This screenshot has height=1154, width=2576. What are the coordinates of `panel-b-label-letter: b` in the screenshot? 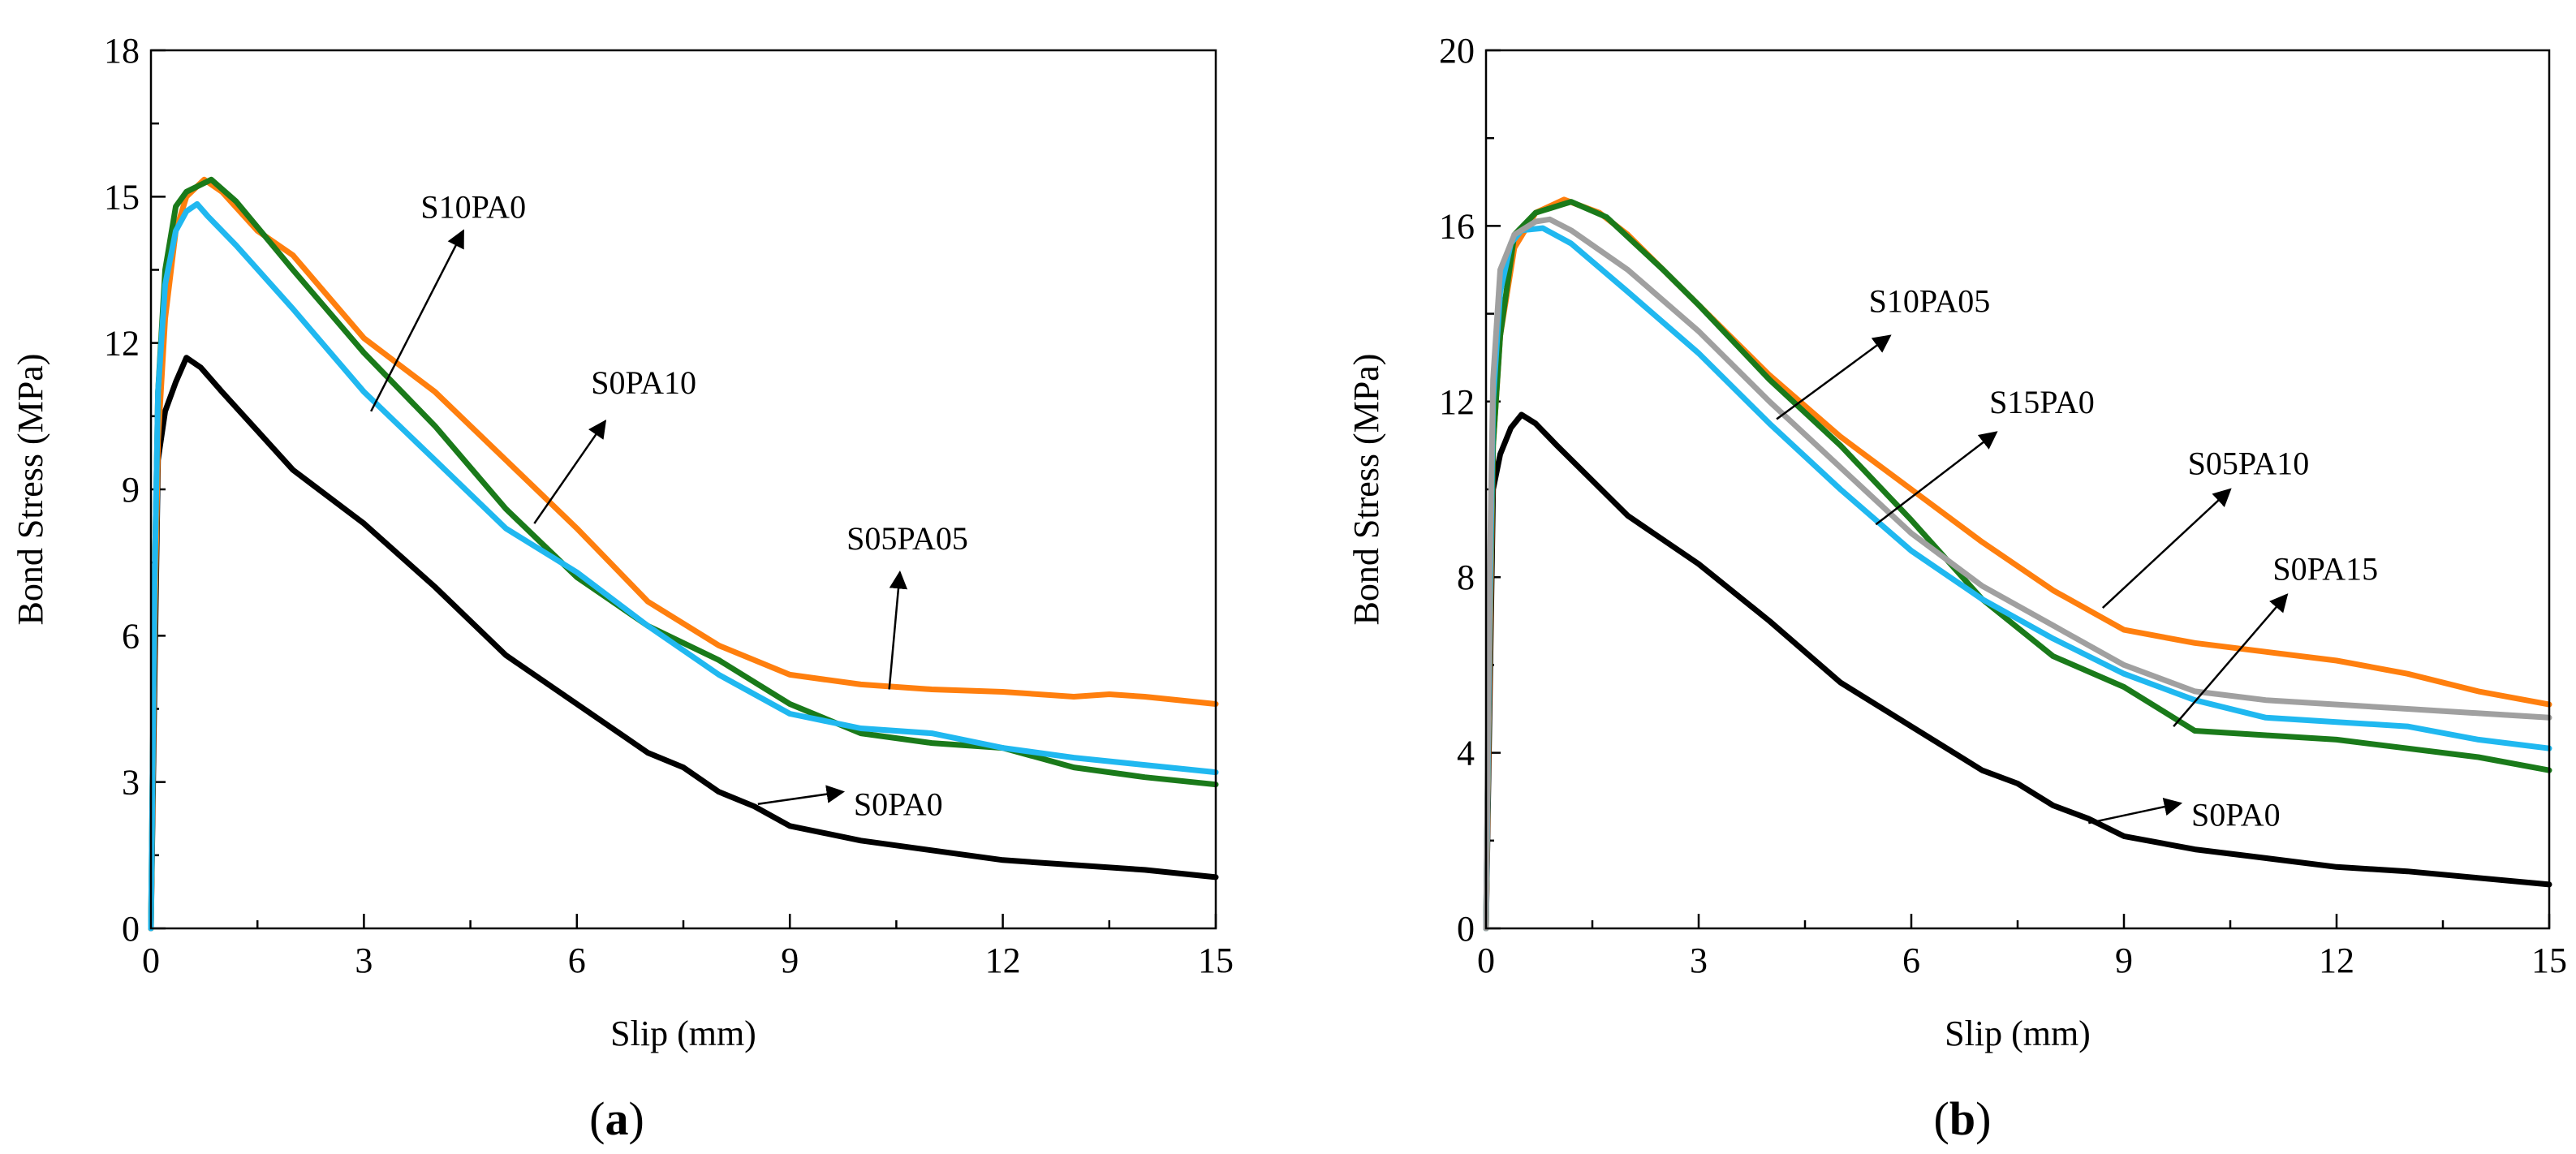 It's located at (1962, 1119).